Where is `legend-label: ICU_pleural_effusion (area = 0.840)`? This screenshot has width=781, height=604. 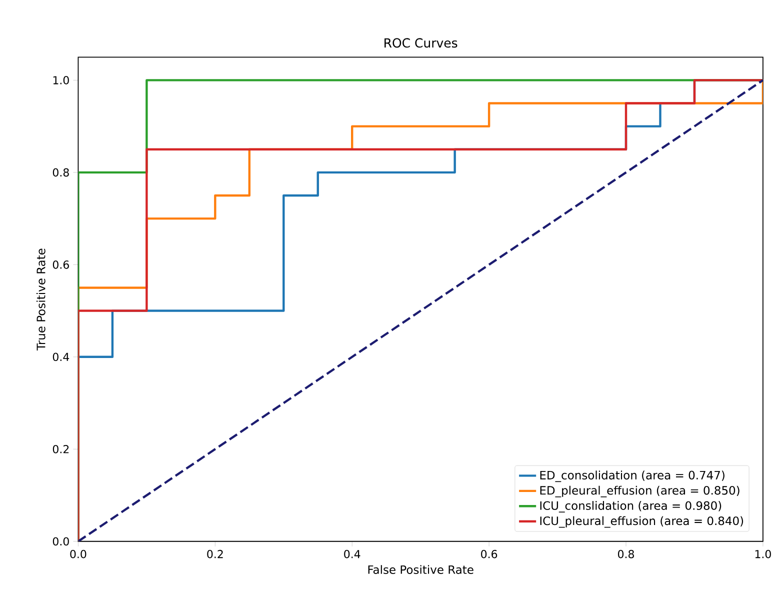
legend-label: ICU_pleural_effusion (area = 0.840) is located at coordinates (642, 522).